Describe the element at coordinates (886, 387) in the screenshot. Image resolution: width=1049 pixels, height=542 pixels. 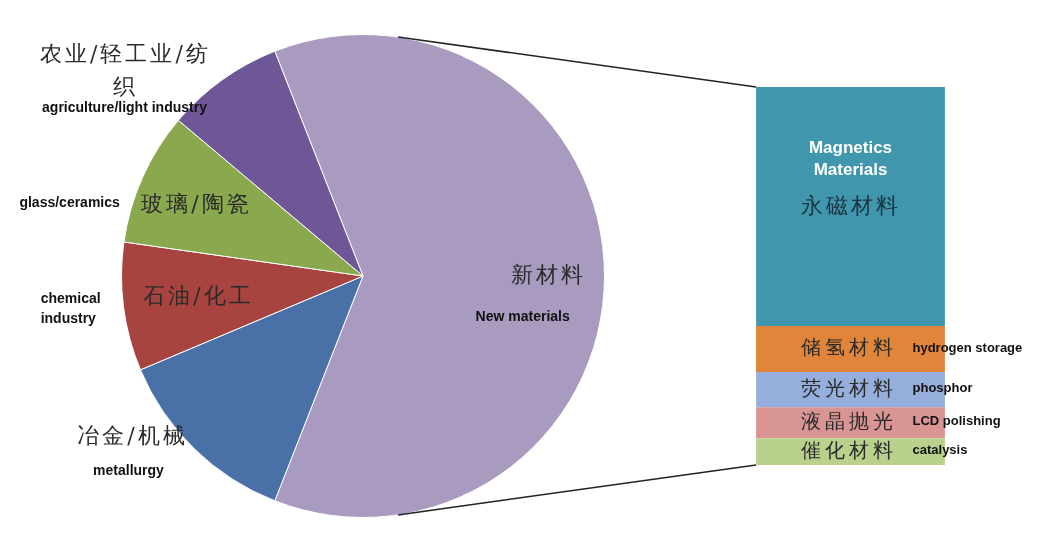
I see `series-label: 荧光材料 phosphor` at that location.